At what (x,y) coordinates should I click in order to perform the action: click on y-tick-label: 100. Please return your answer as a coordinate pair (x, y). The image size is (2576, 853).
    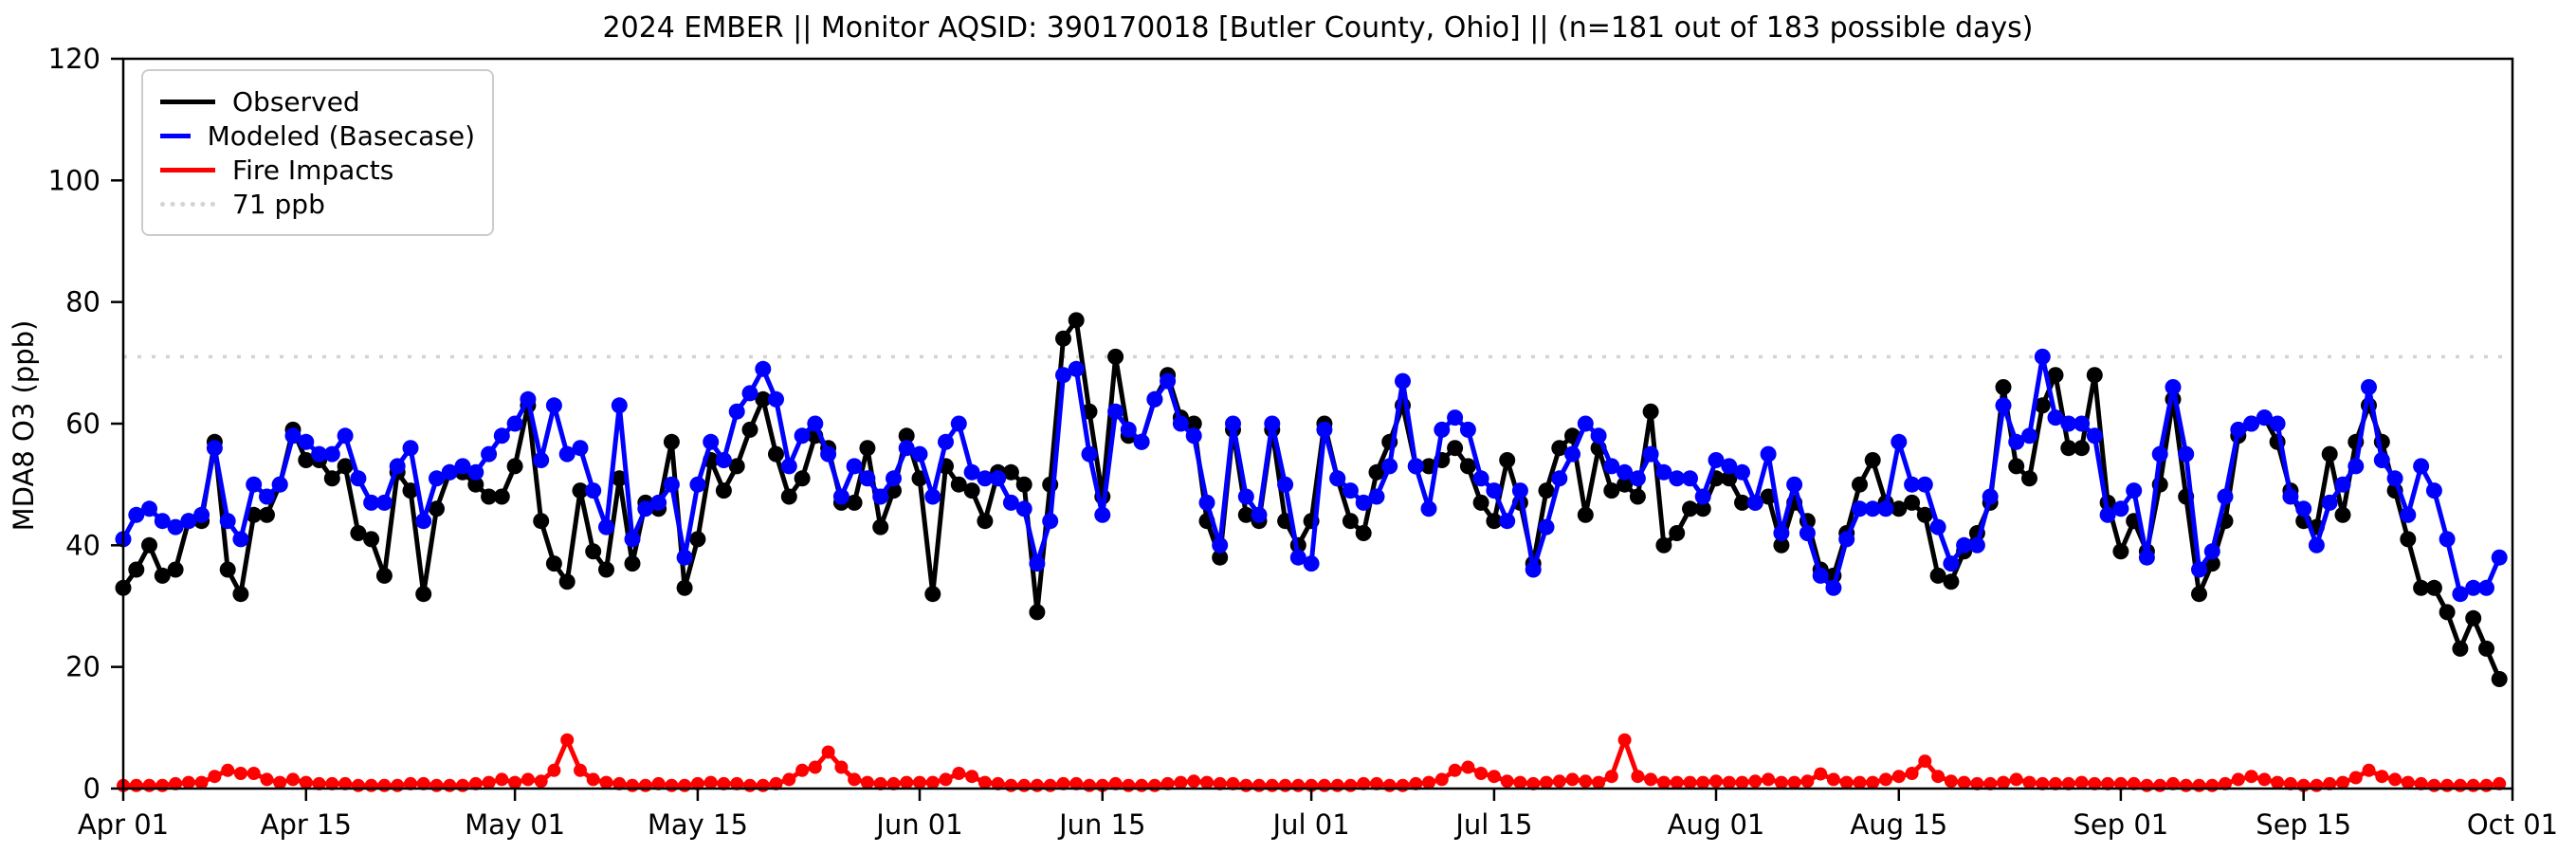
    Looking at the image, I should click on (74, 180).